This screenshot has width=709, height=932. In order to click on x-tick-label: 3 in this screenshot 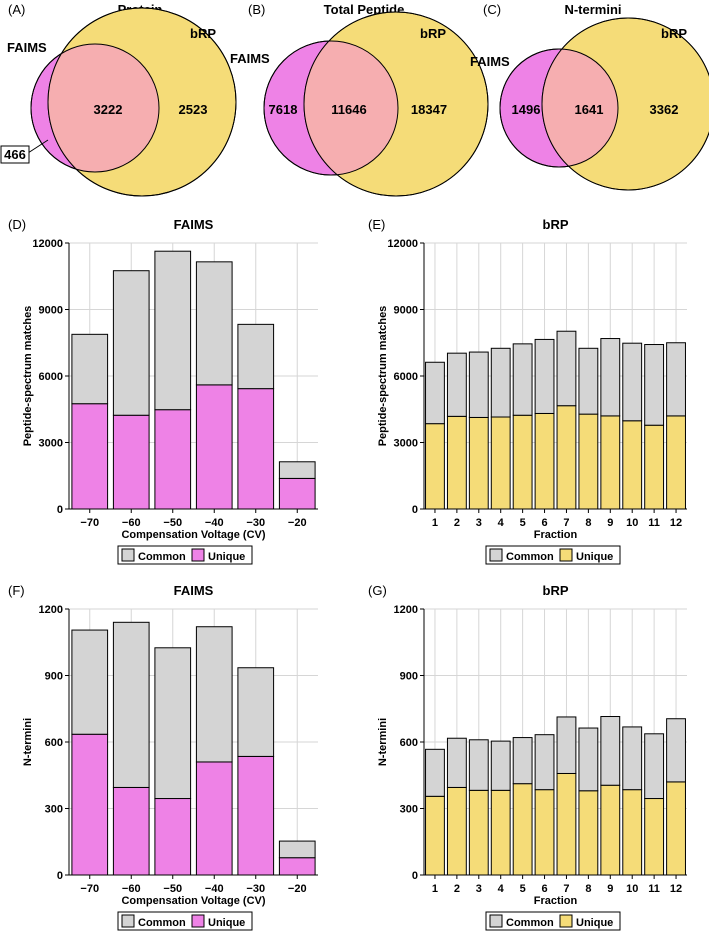, I will do `click(479, 523)`.